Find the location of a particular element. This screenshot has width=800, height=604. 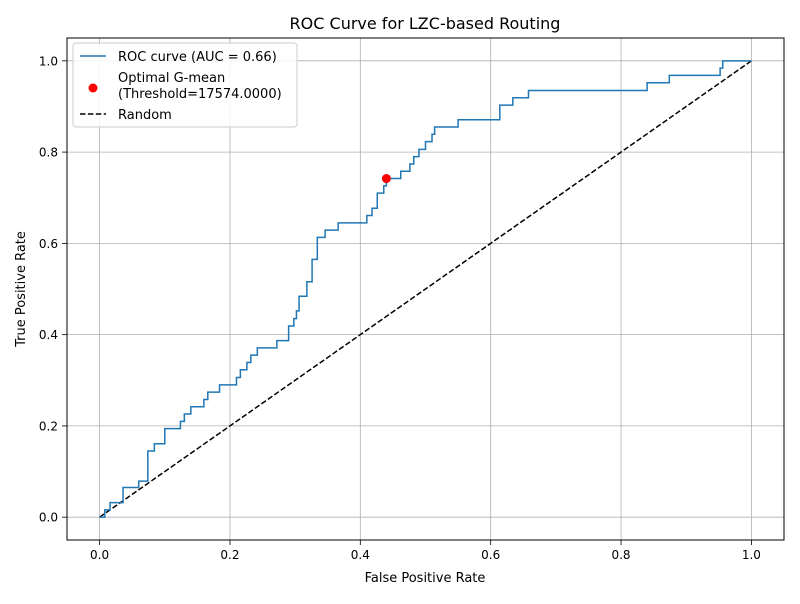

optimal-gmean-point is located at coordinates (386, 179).